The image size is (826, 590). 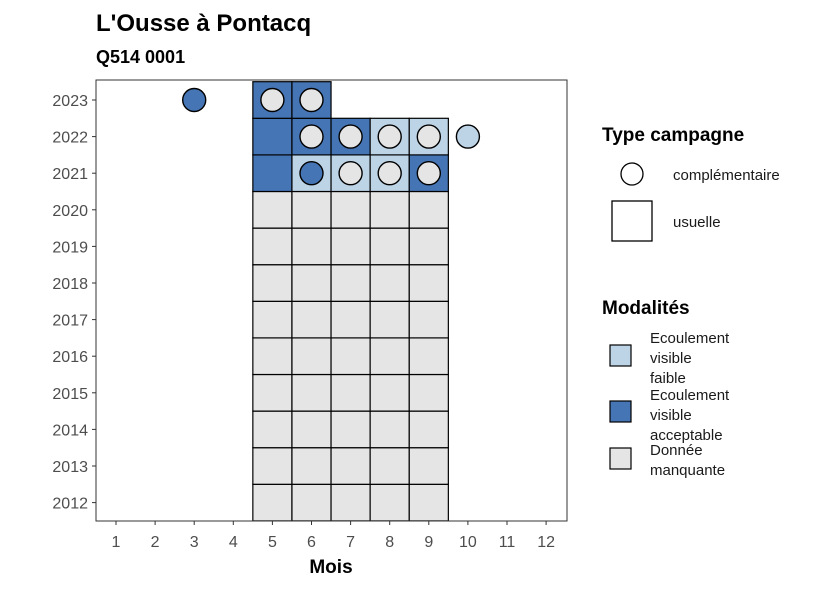 What do you see at coordinates (389, 542) in the screenshot?
I see `x-tick-label: 8` at bounding box center [389, 542].